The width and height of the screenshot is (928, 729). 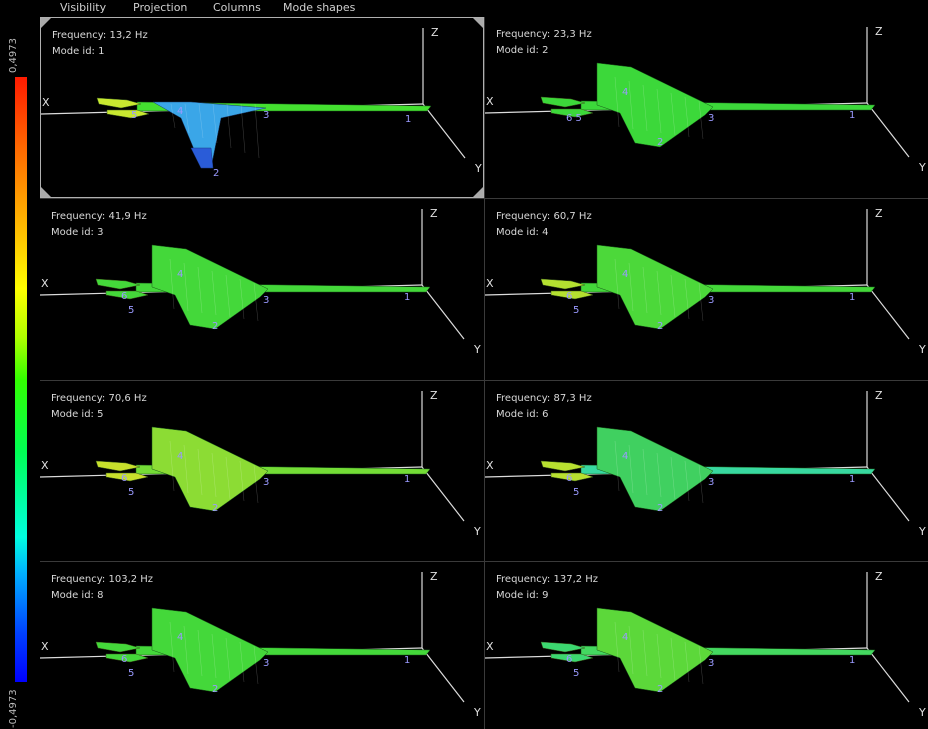 I want to click on mode-panel: X Z Y 6 5 4 3 1 2 Frequency: 41,9 Hz Mode id: 3, so click(x=262, y=289).